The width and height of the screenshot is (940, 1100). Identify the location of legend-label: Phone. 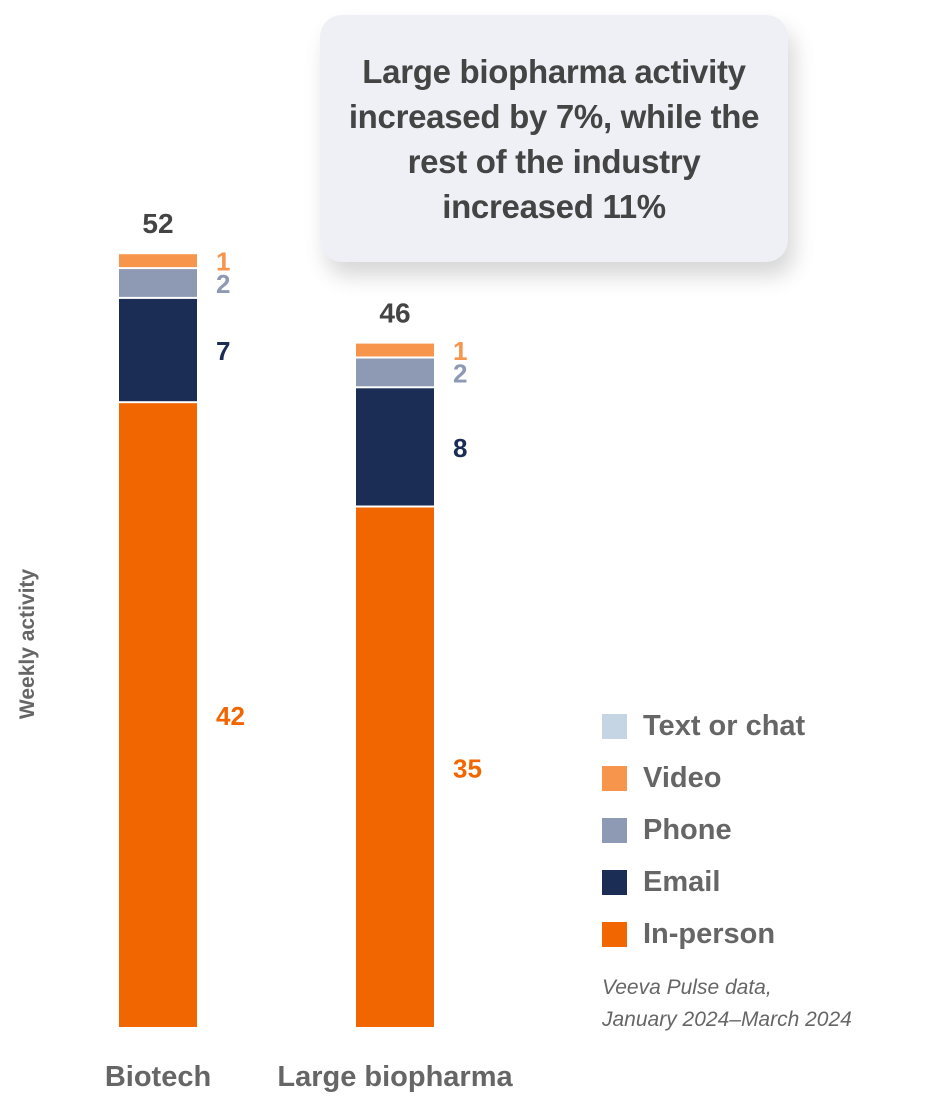
(687, 829).